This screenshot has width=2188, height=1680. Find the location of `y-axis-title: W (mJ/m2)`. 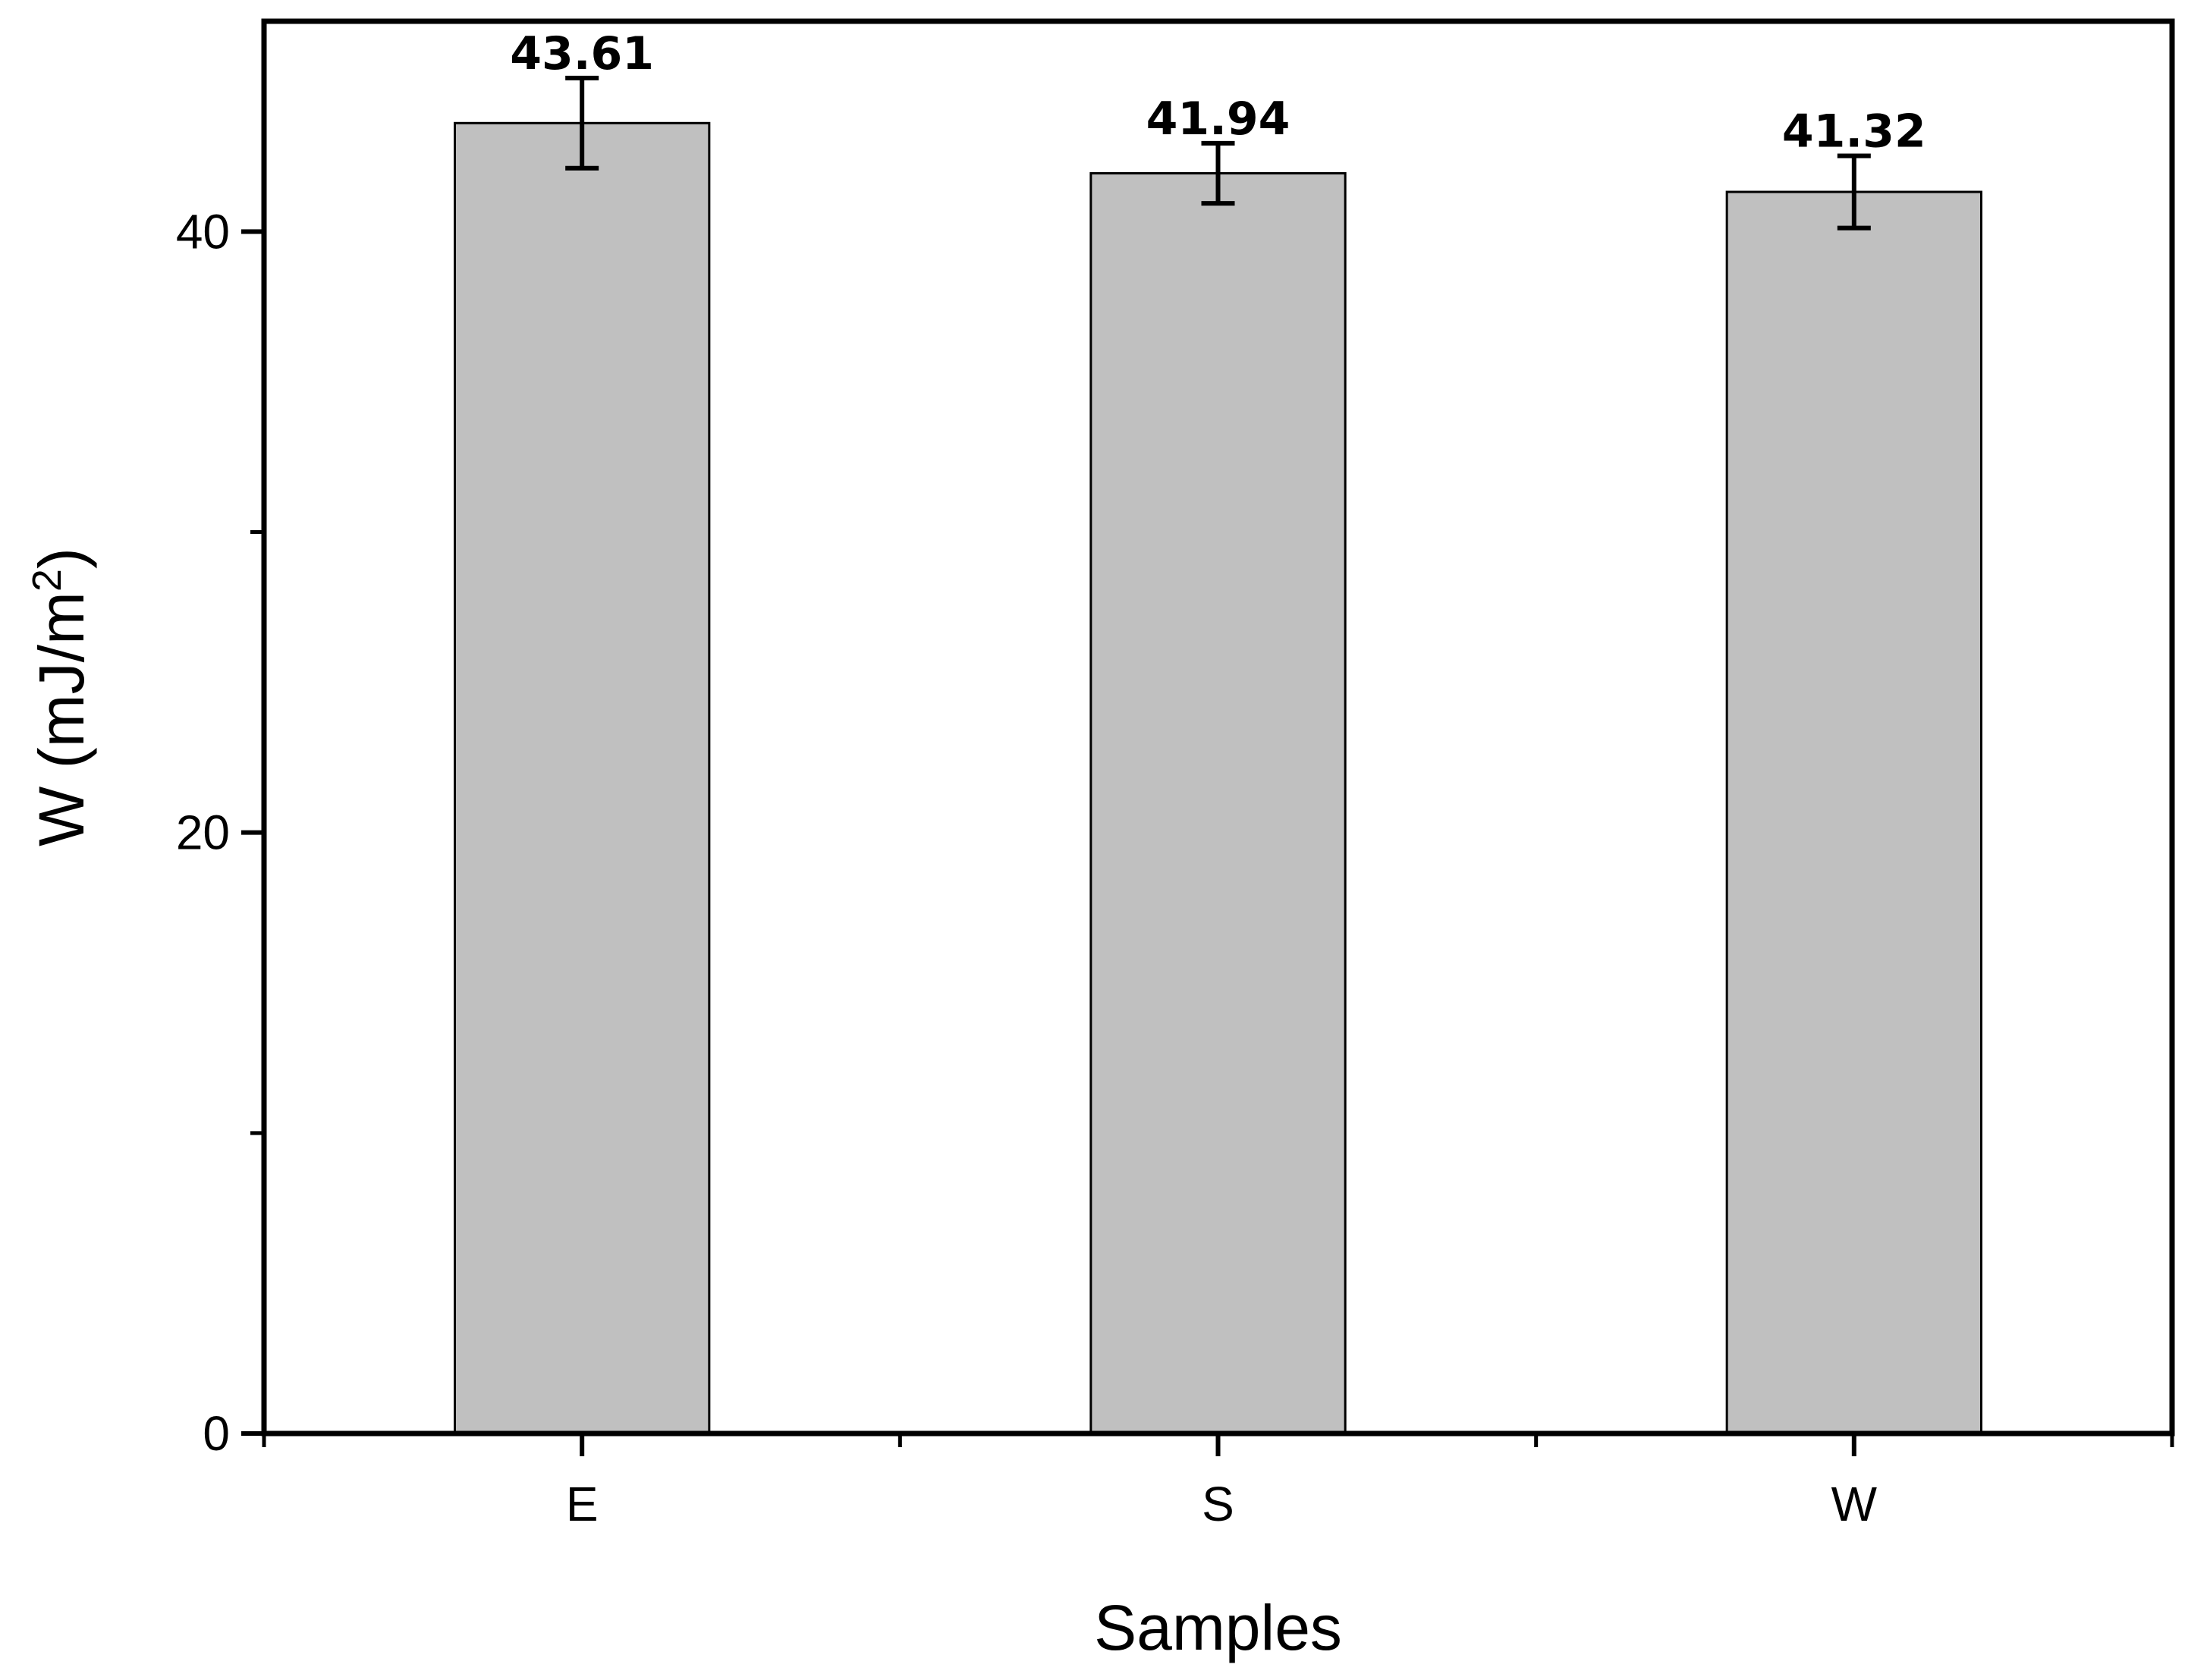

y-axis-title: W (mJ/m2) is located at coordinates (60, 697).